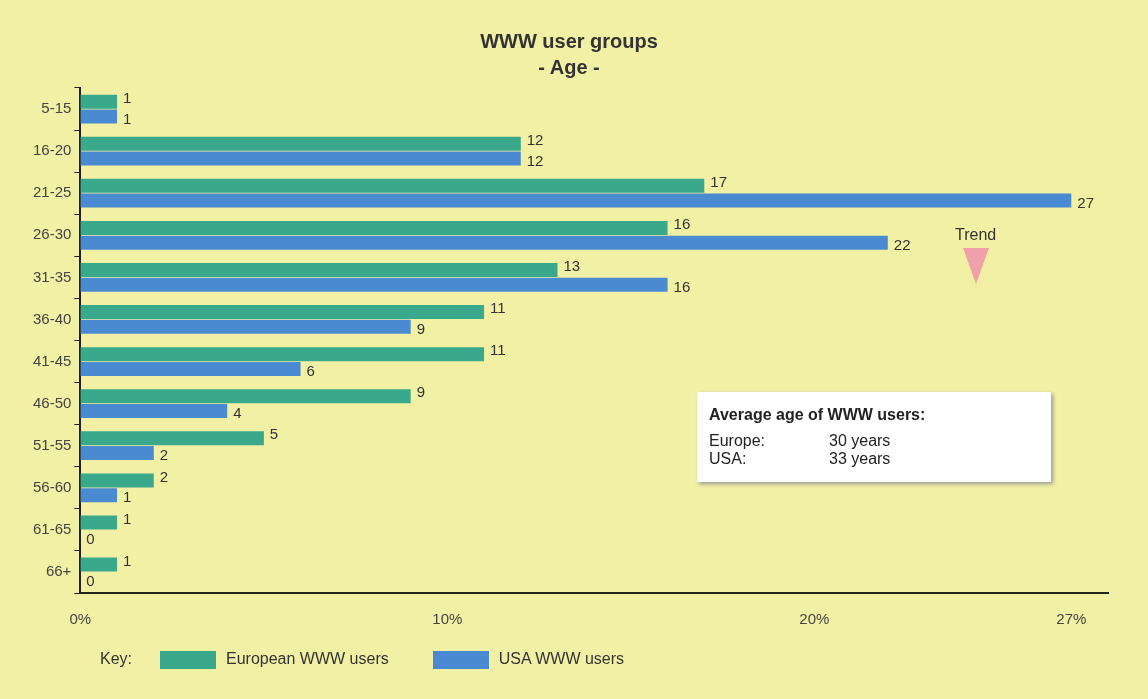 This screenshot has height=699, width=1148. Describe the element at coordinates (116, 659) in the screenshot. I see `legend-title: Key:` at that location.